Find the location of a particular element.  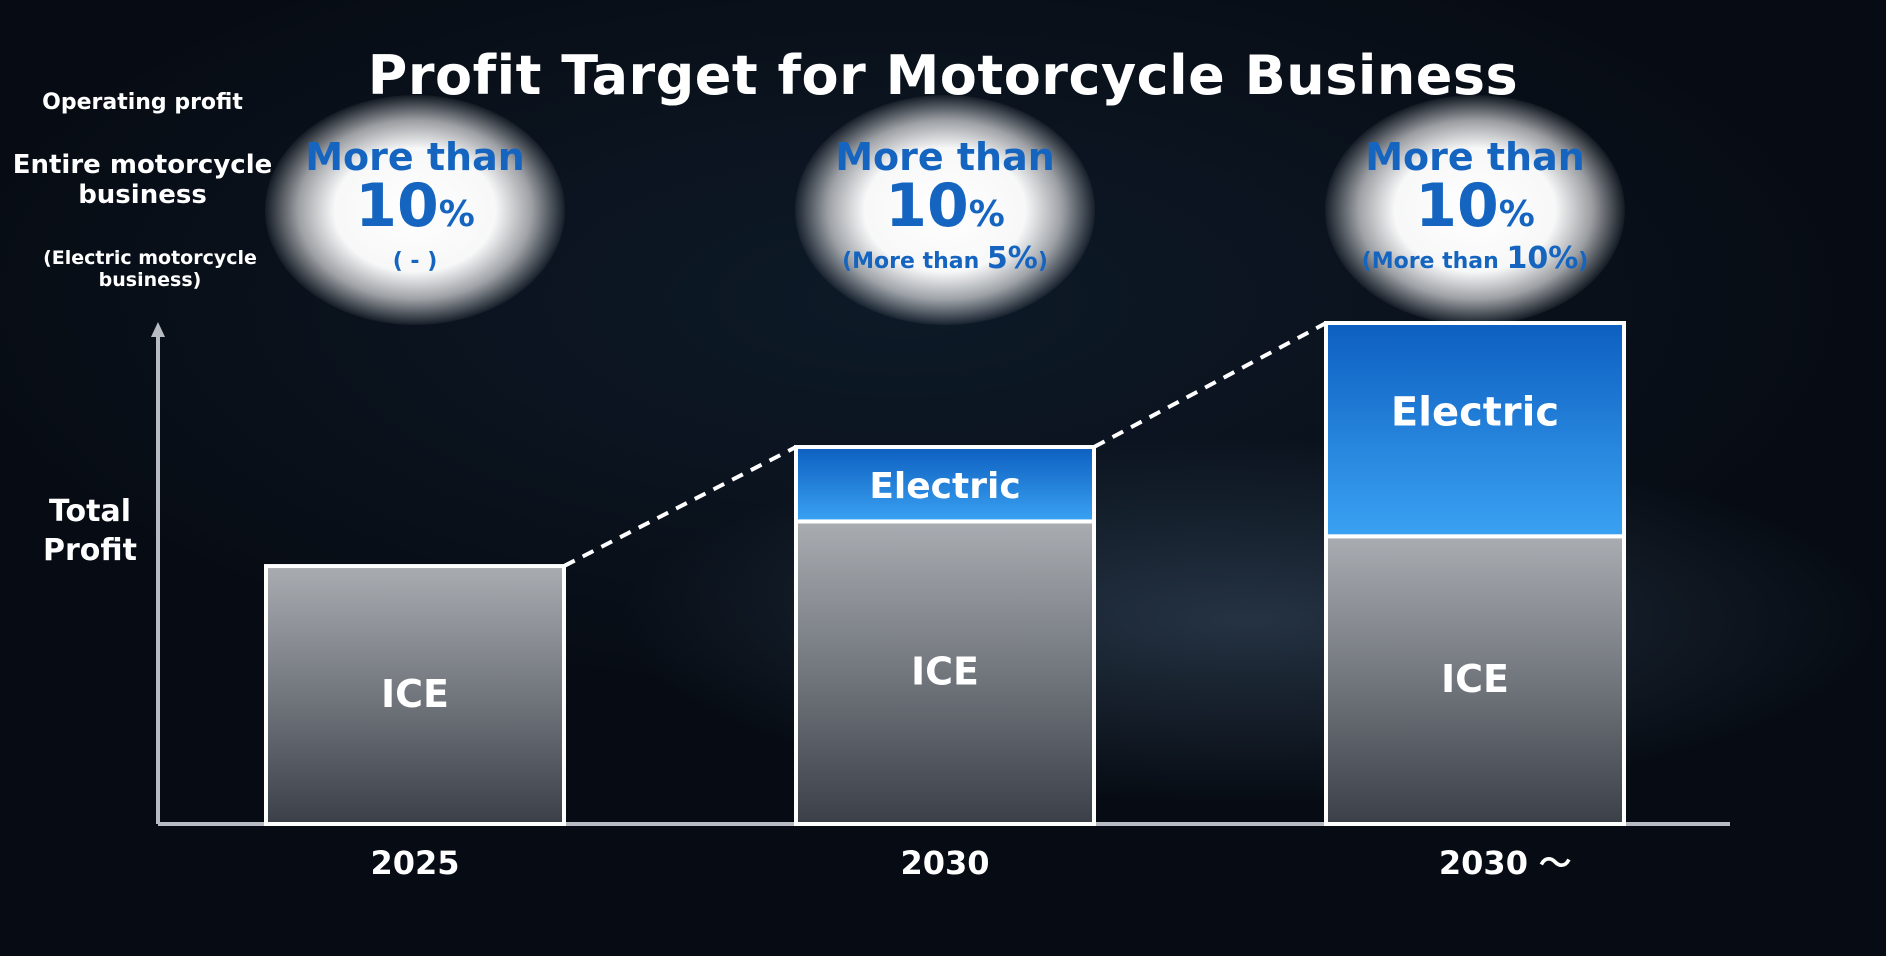

y-axis-label: Total Profit is located at coordinates (90, 531).